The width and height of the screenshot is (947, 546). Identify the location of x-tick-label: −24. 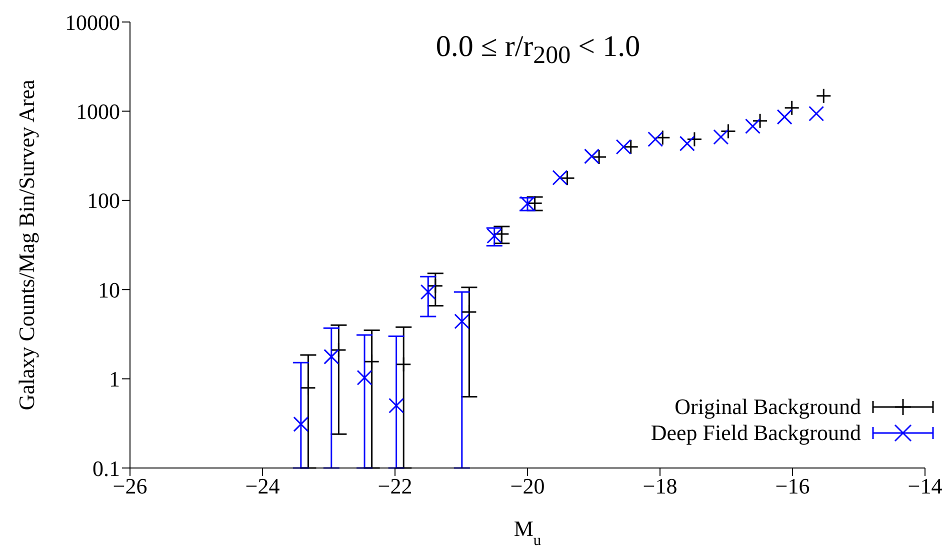
(262, 486).